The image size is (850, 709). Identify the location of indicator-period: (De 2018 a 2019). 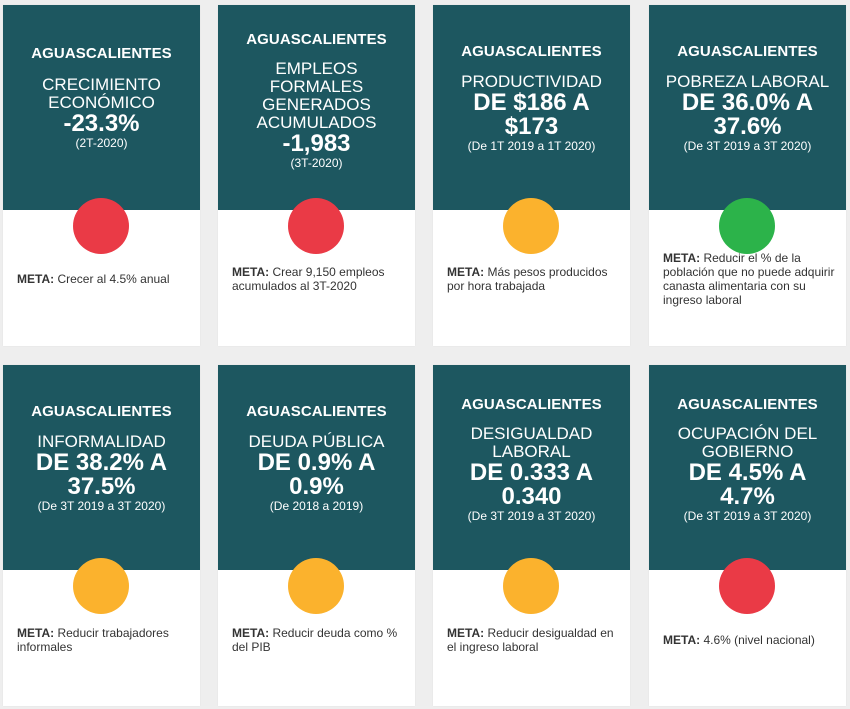
(316, 506).